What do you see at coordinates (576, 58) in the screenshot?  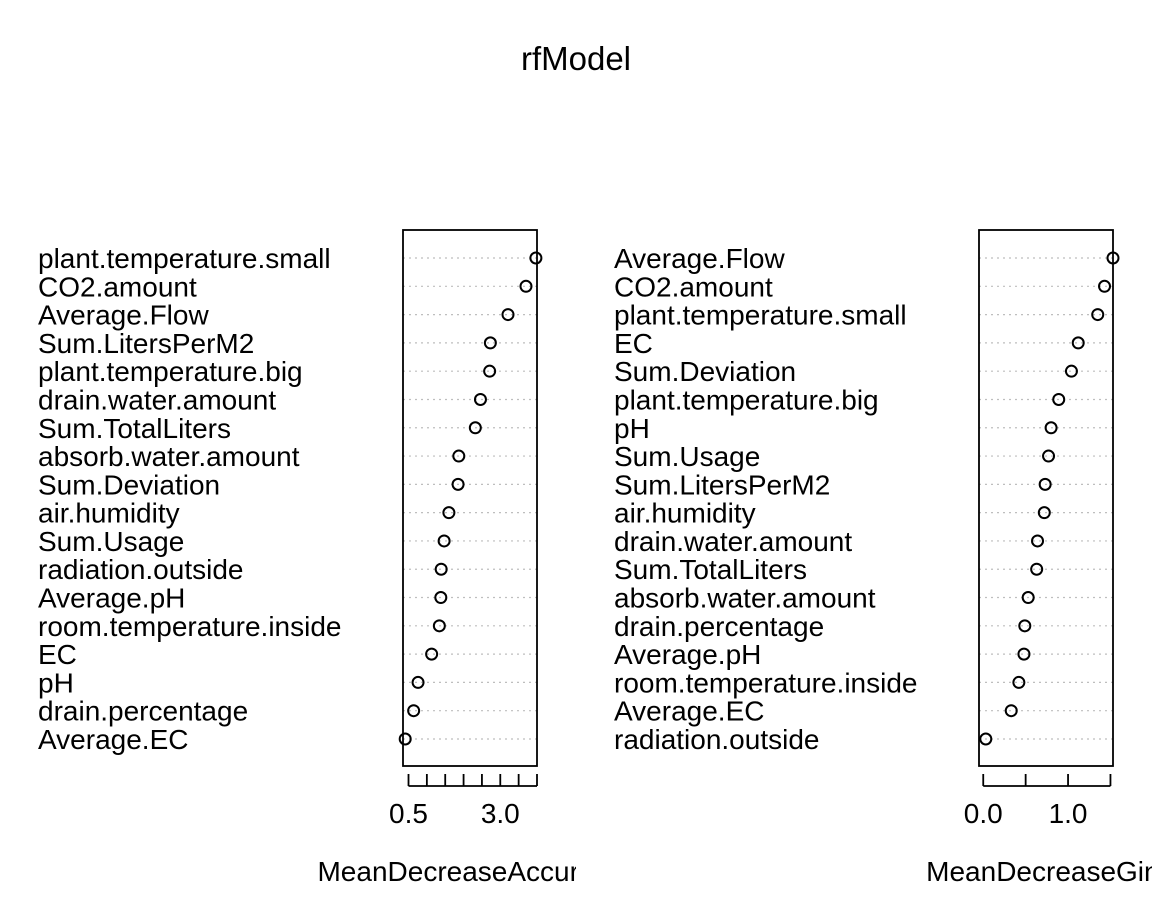 I see `chart-title: rfModel` at bounding box center [576, 58].